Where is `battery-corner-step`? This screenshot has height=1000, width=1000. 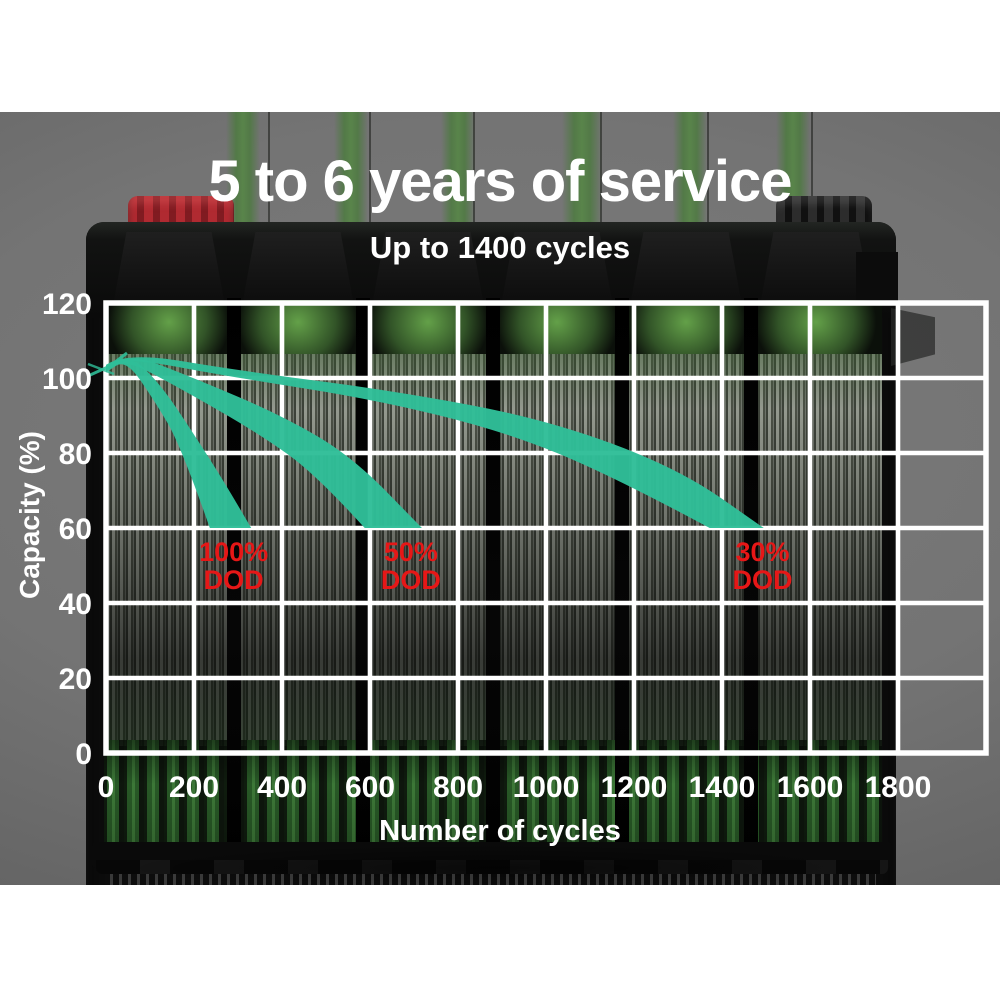 battery-corner-step is located at coordinates (877, 280).